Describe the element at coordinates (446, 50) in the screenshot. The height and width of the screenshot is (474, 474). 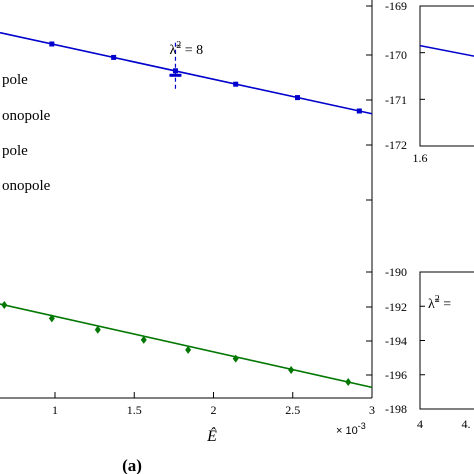
I see `top-inset-series` at that location.